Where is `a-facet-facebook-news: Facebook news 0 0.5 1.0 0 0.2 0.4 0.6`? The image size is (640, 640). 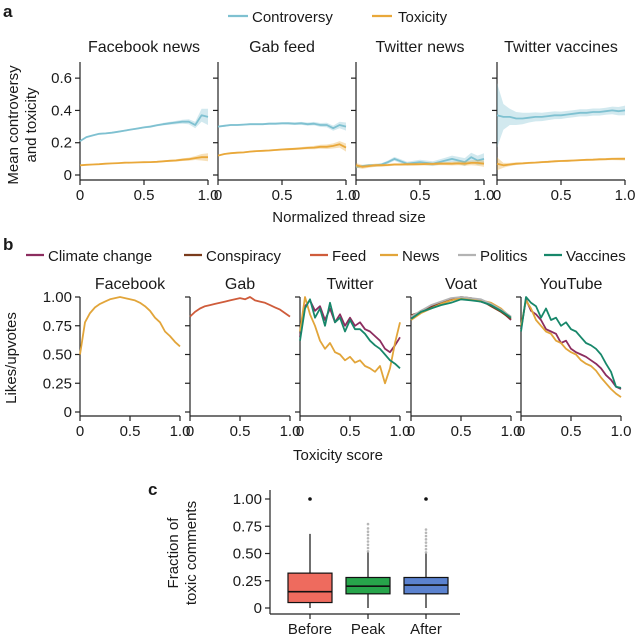
a-facet-facebook-news: Facebook news 0 0.5 1.0 0 0.2 0.4 0.6 is located at coordinates (134, 121).